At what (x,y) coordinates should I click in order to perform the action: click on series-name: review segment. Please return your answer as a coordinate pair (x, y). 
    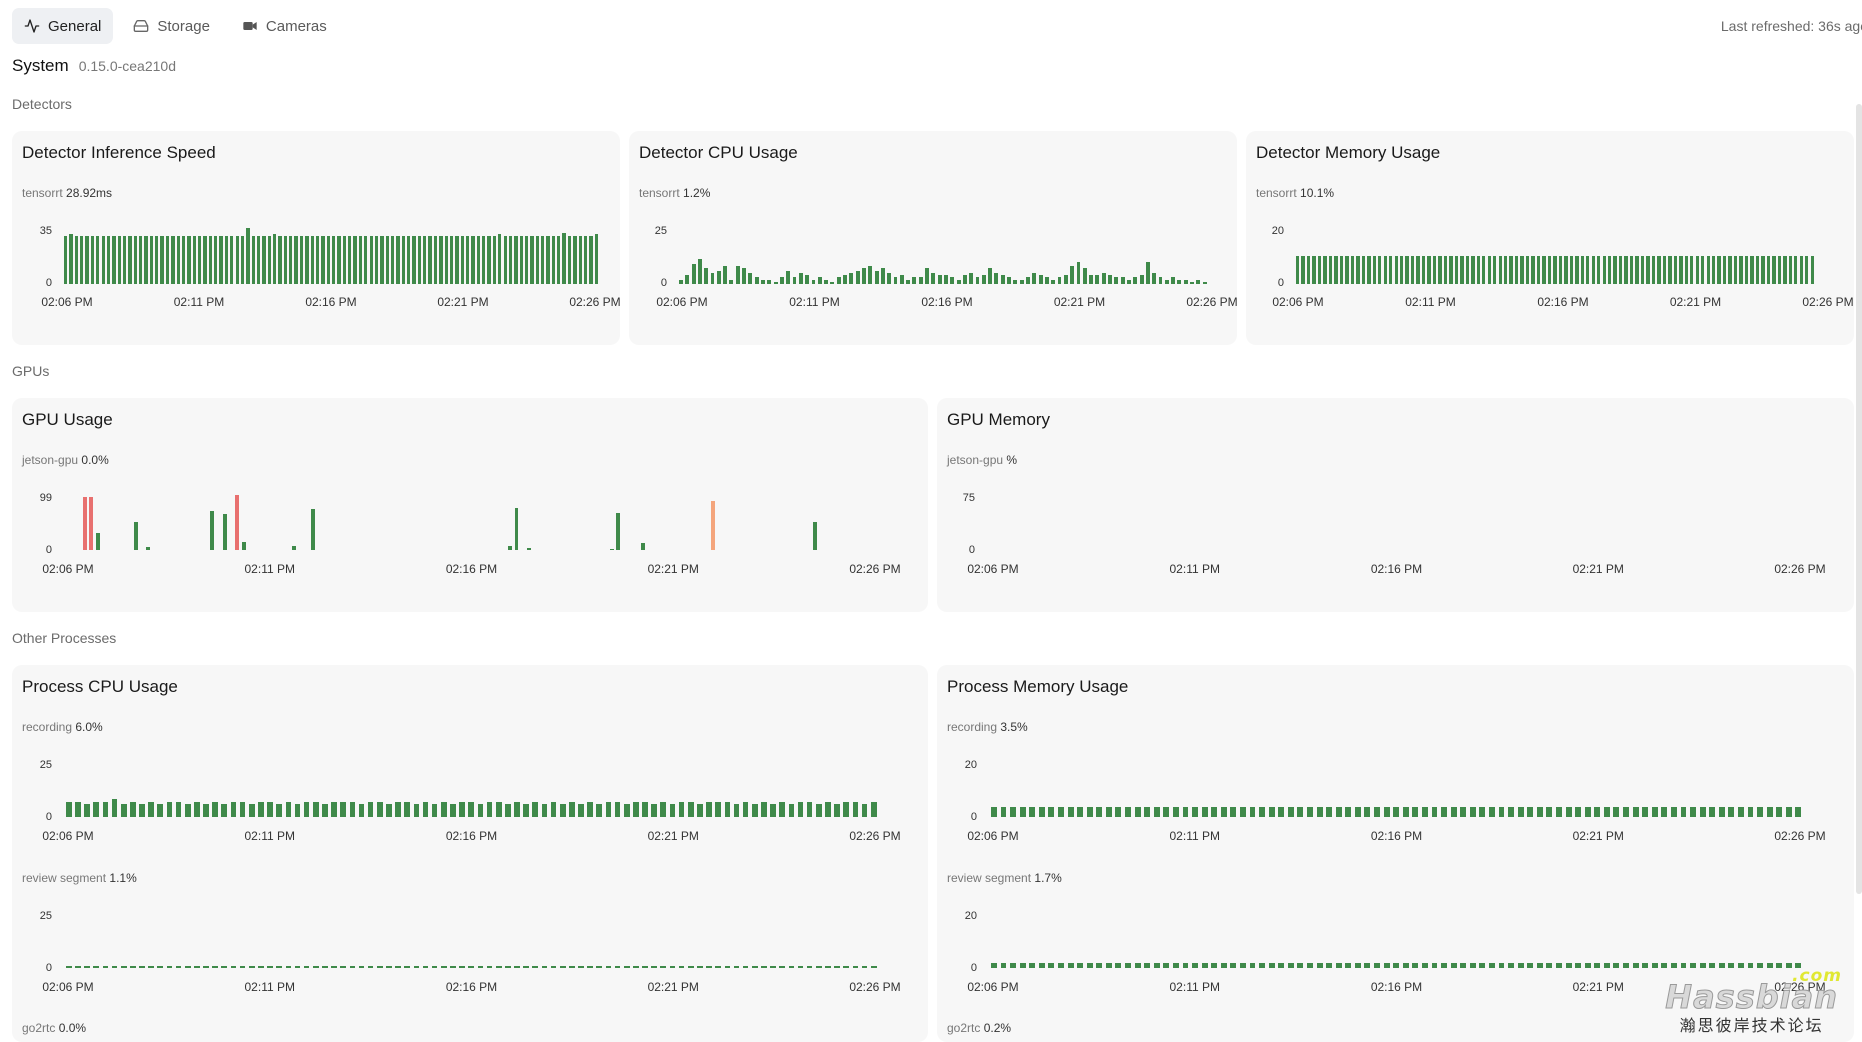
    Looking at the image, I should click on (64, 878).